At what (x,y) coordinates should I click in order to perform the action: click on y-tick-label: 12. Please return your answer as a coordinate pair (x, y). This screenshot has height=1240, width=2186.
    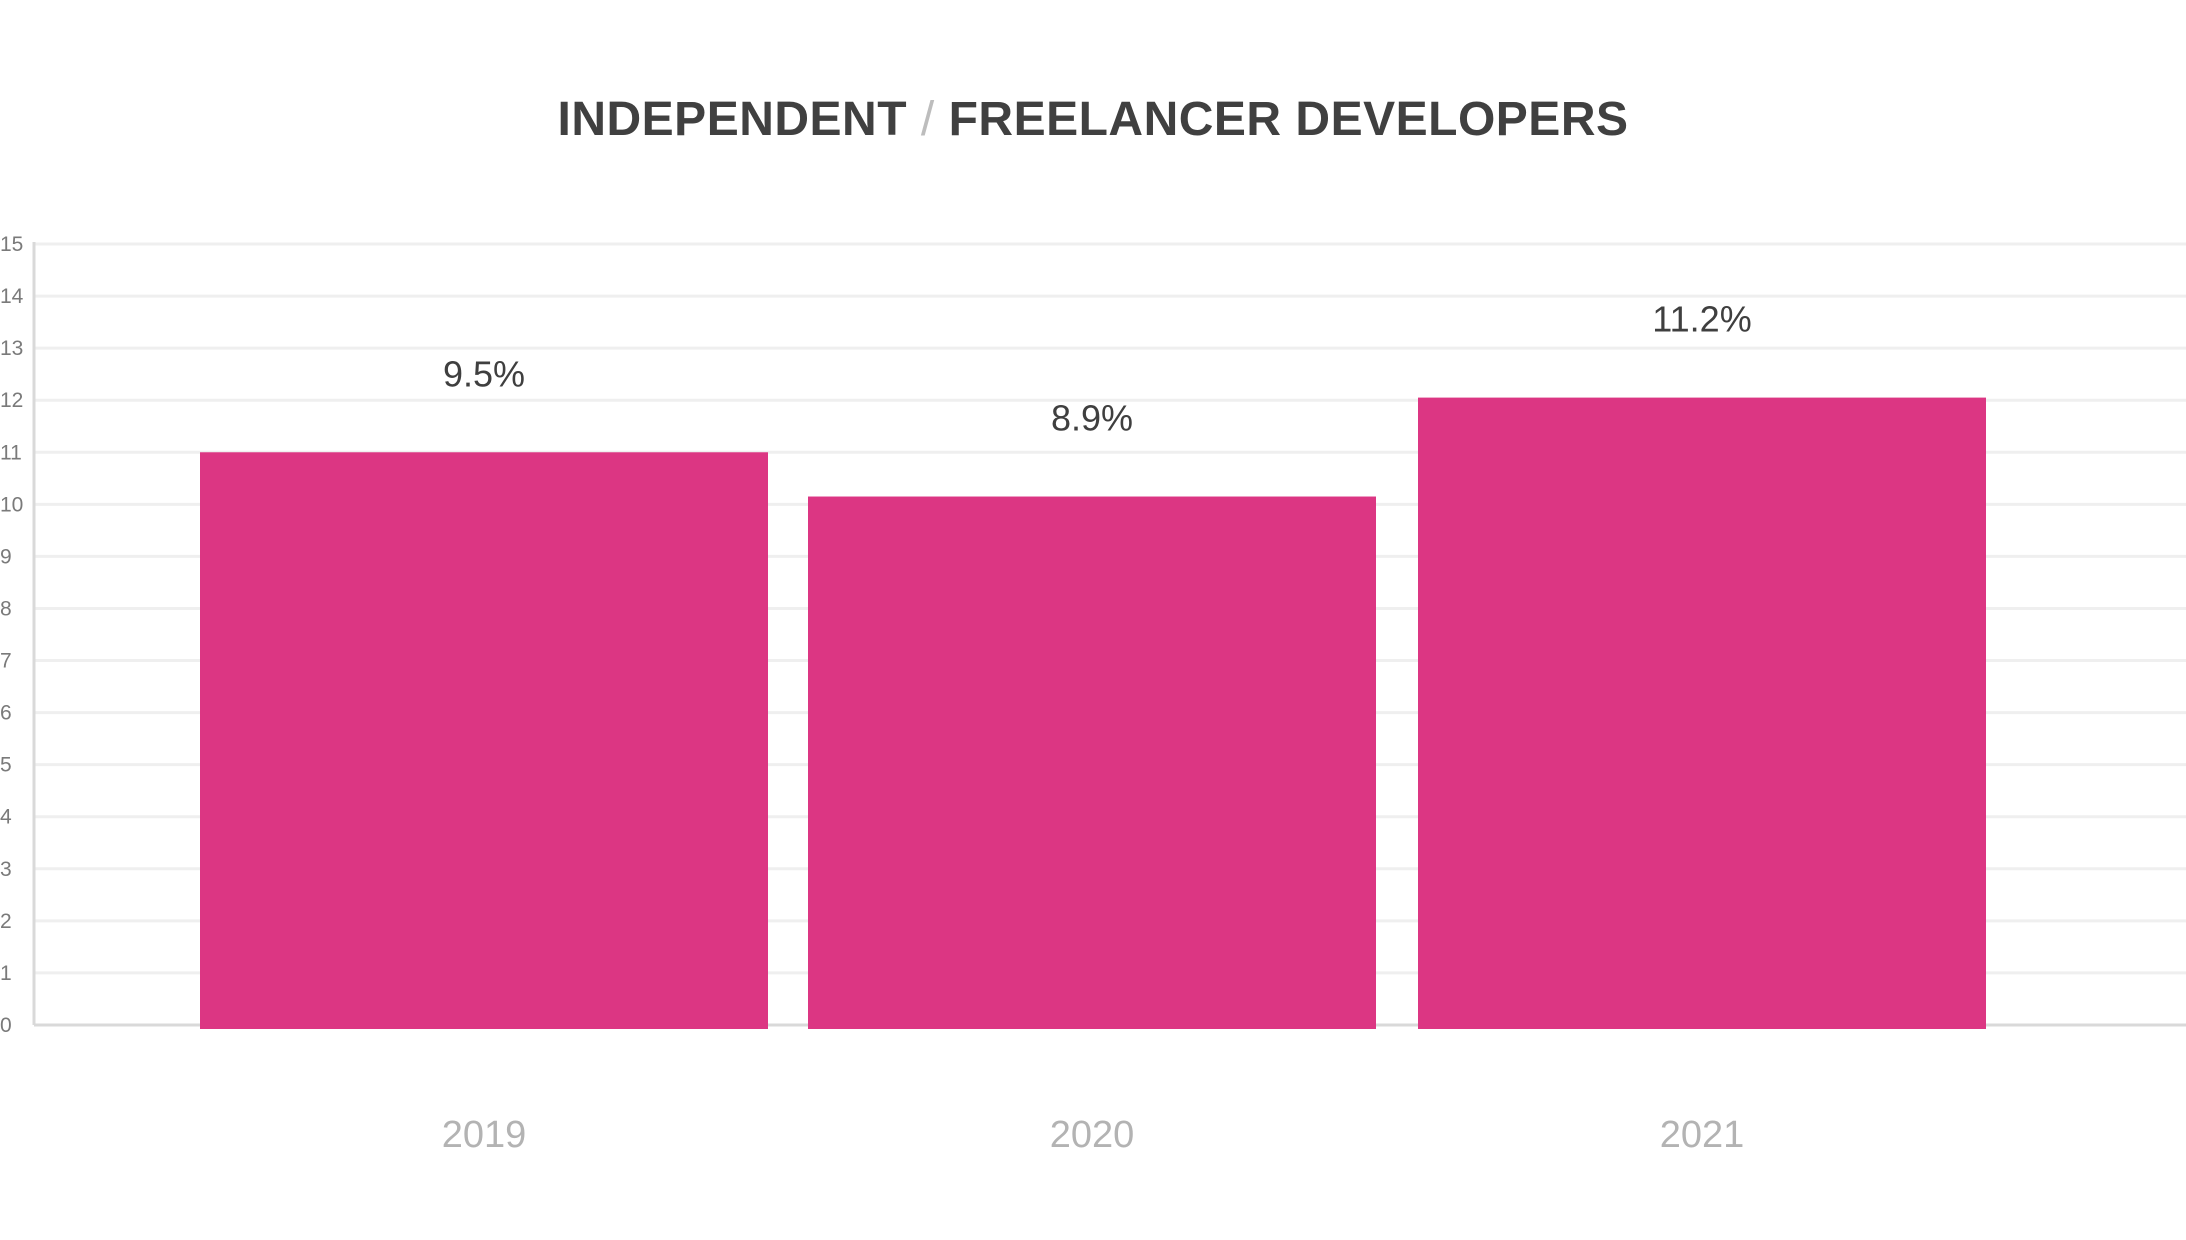
    Looking at the image, I should click on (11, 400).